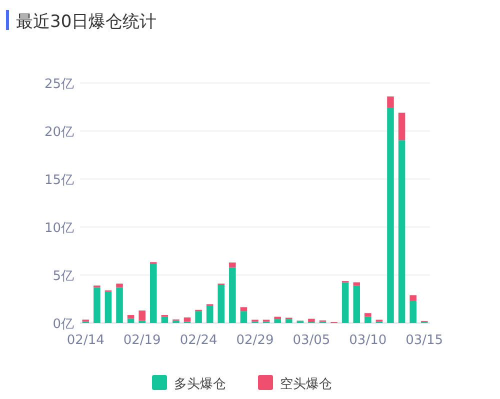 The height and width of the screenshot is (399, 500). Describe the element at coordinates (59, 132) in the screenshot. I see `y-tick-label: 20亿` at that location.